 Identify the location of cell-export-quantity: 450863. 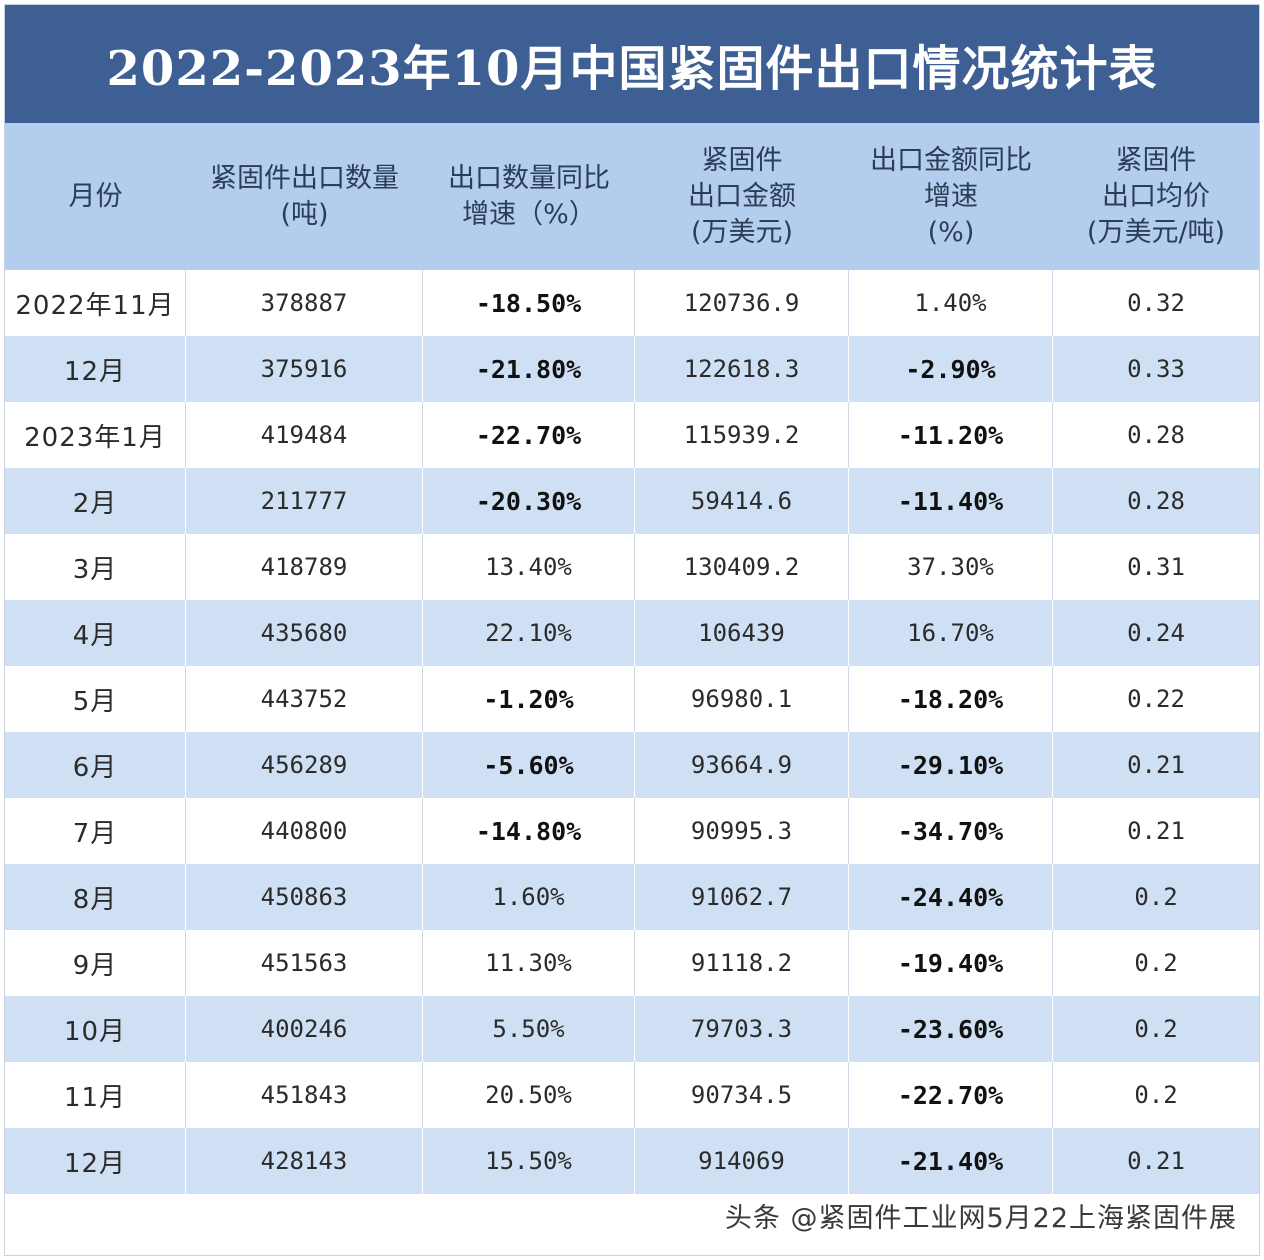
(304, 897).